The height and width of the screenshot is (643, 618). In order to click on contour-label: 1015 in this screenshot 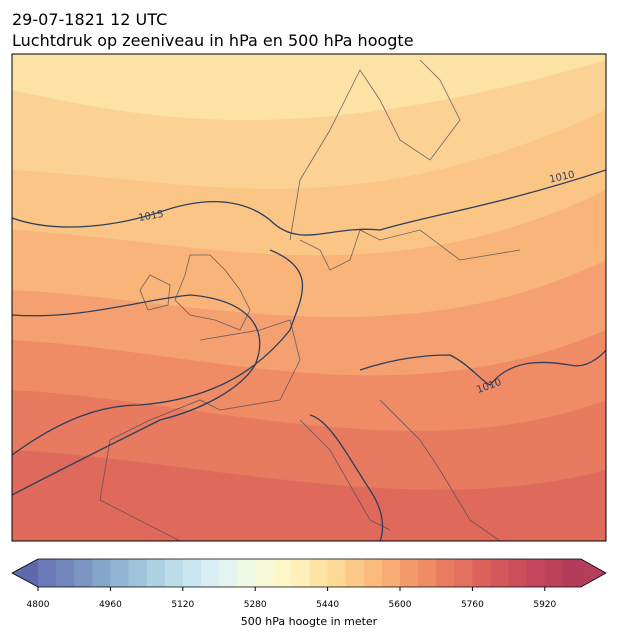, I will do `click(151, 216)`.